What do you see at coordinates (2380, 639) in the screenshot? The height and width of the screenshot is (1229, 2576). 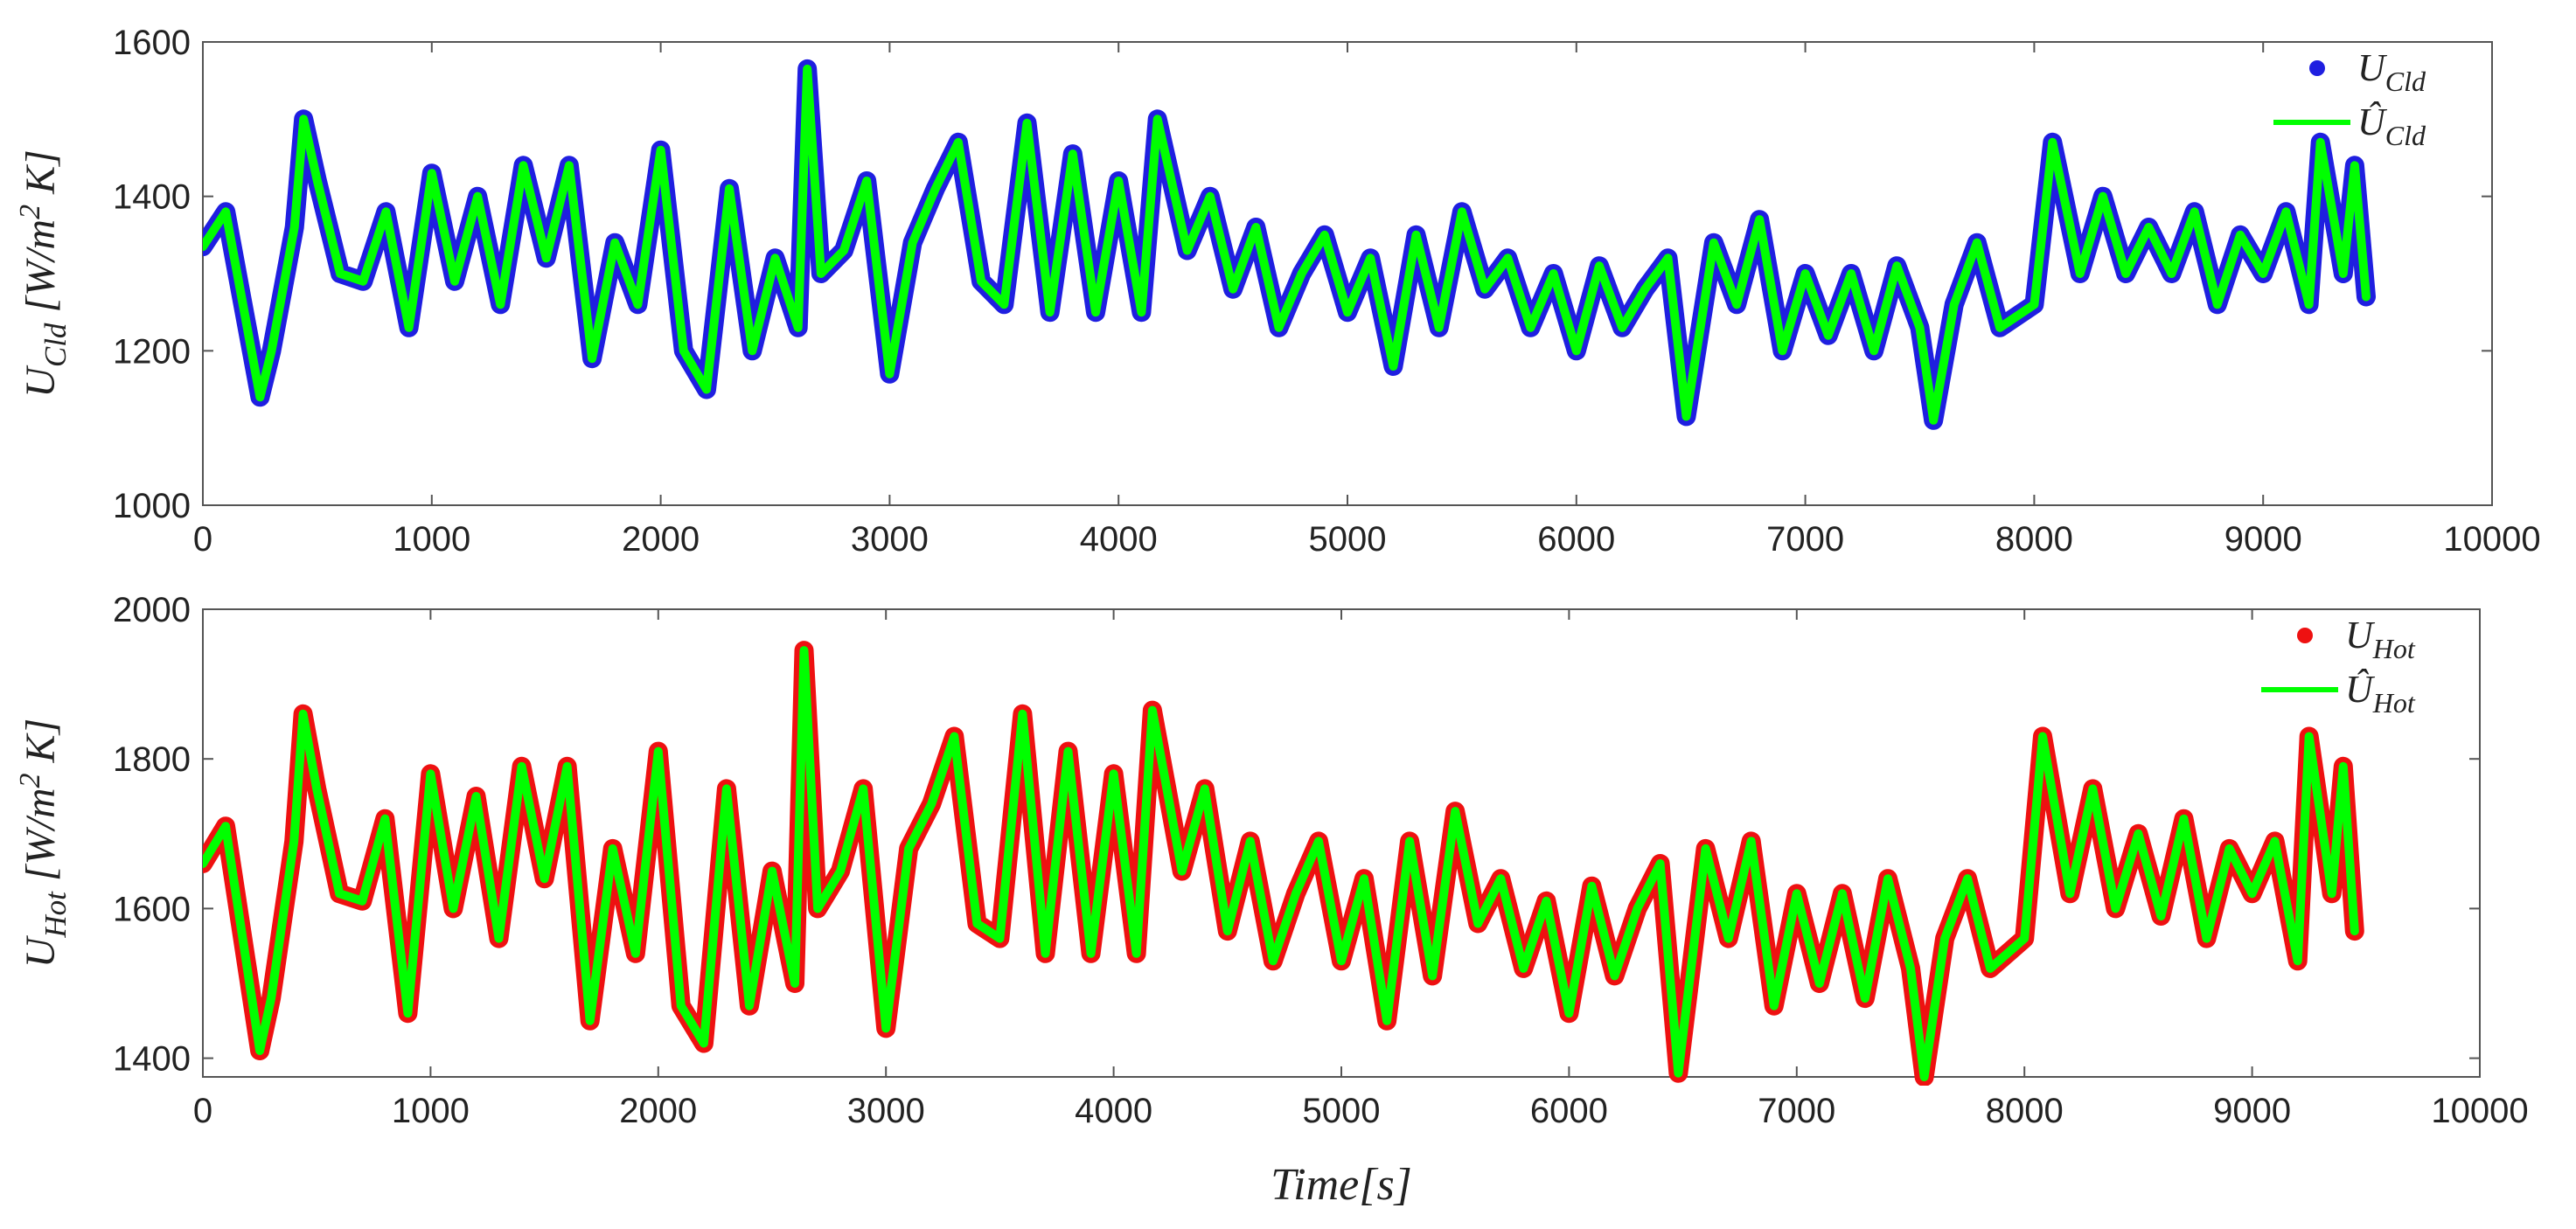 I see `legend-entry: UHot` at bounding box center [2380, 639].